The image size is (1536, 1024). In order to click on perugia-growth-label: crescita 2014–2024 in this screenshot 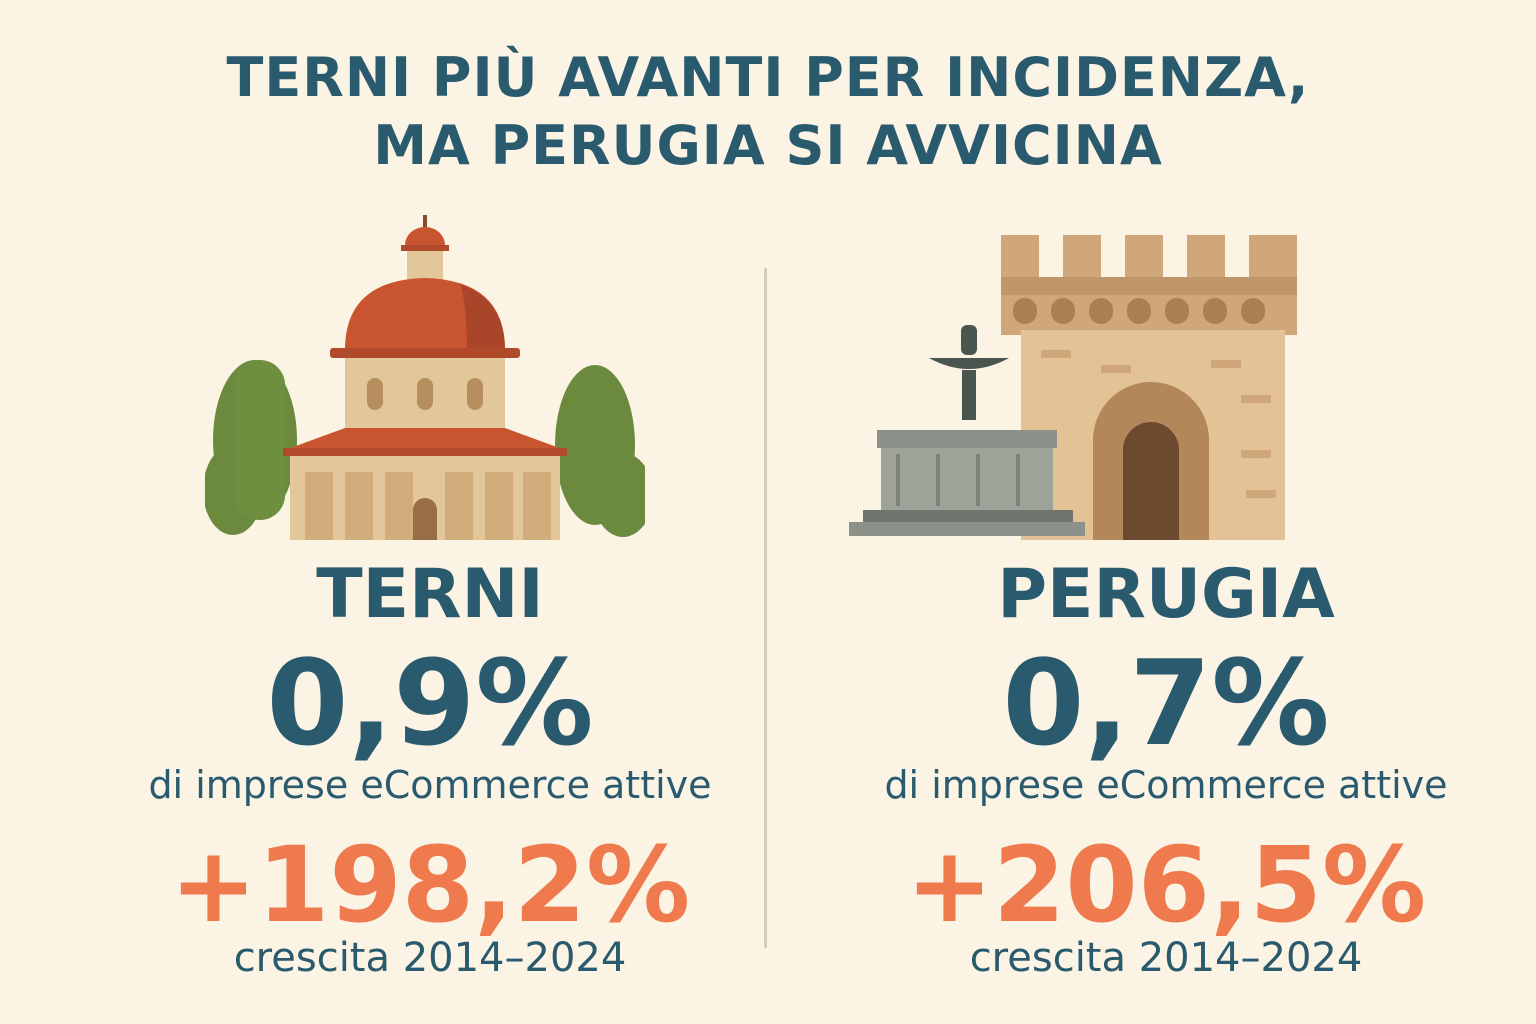, I will do `click(1166, 958)`.